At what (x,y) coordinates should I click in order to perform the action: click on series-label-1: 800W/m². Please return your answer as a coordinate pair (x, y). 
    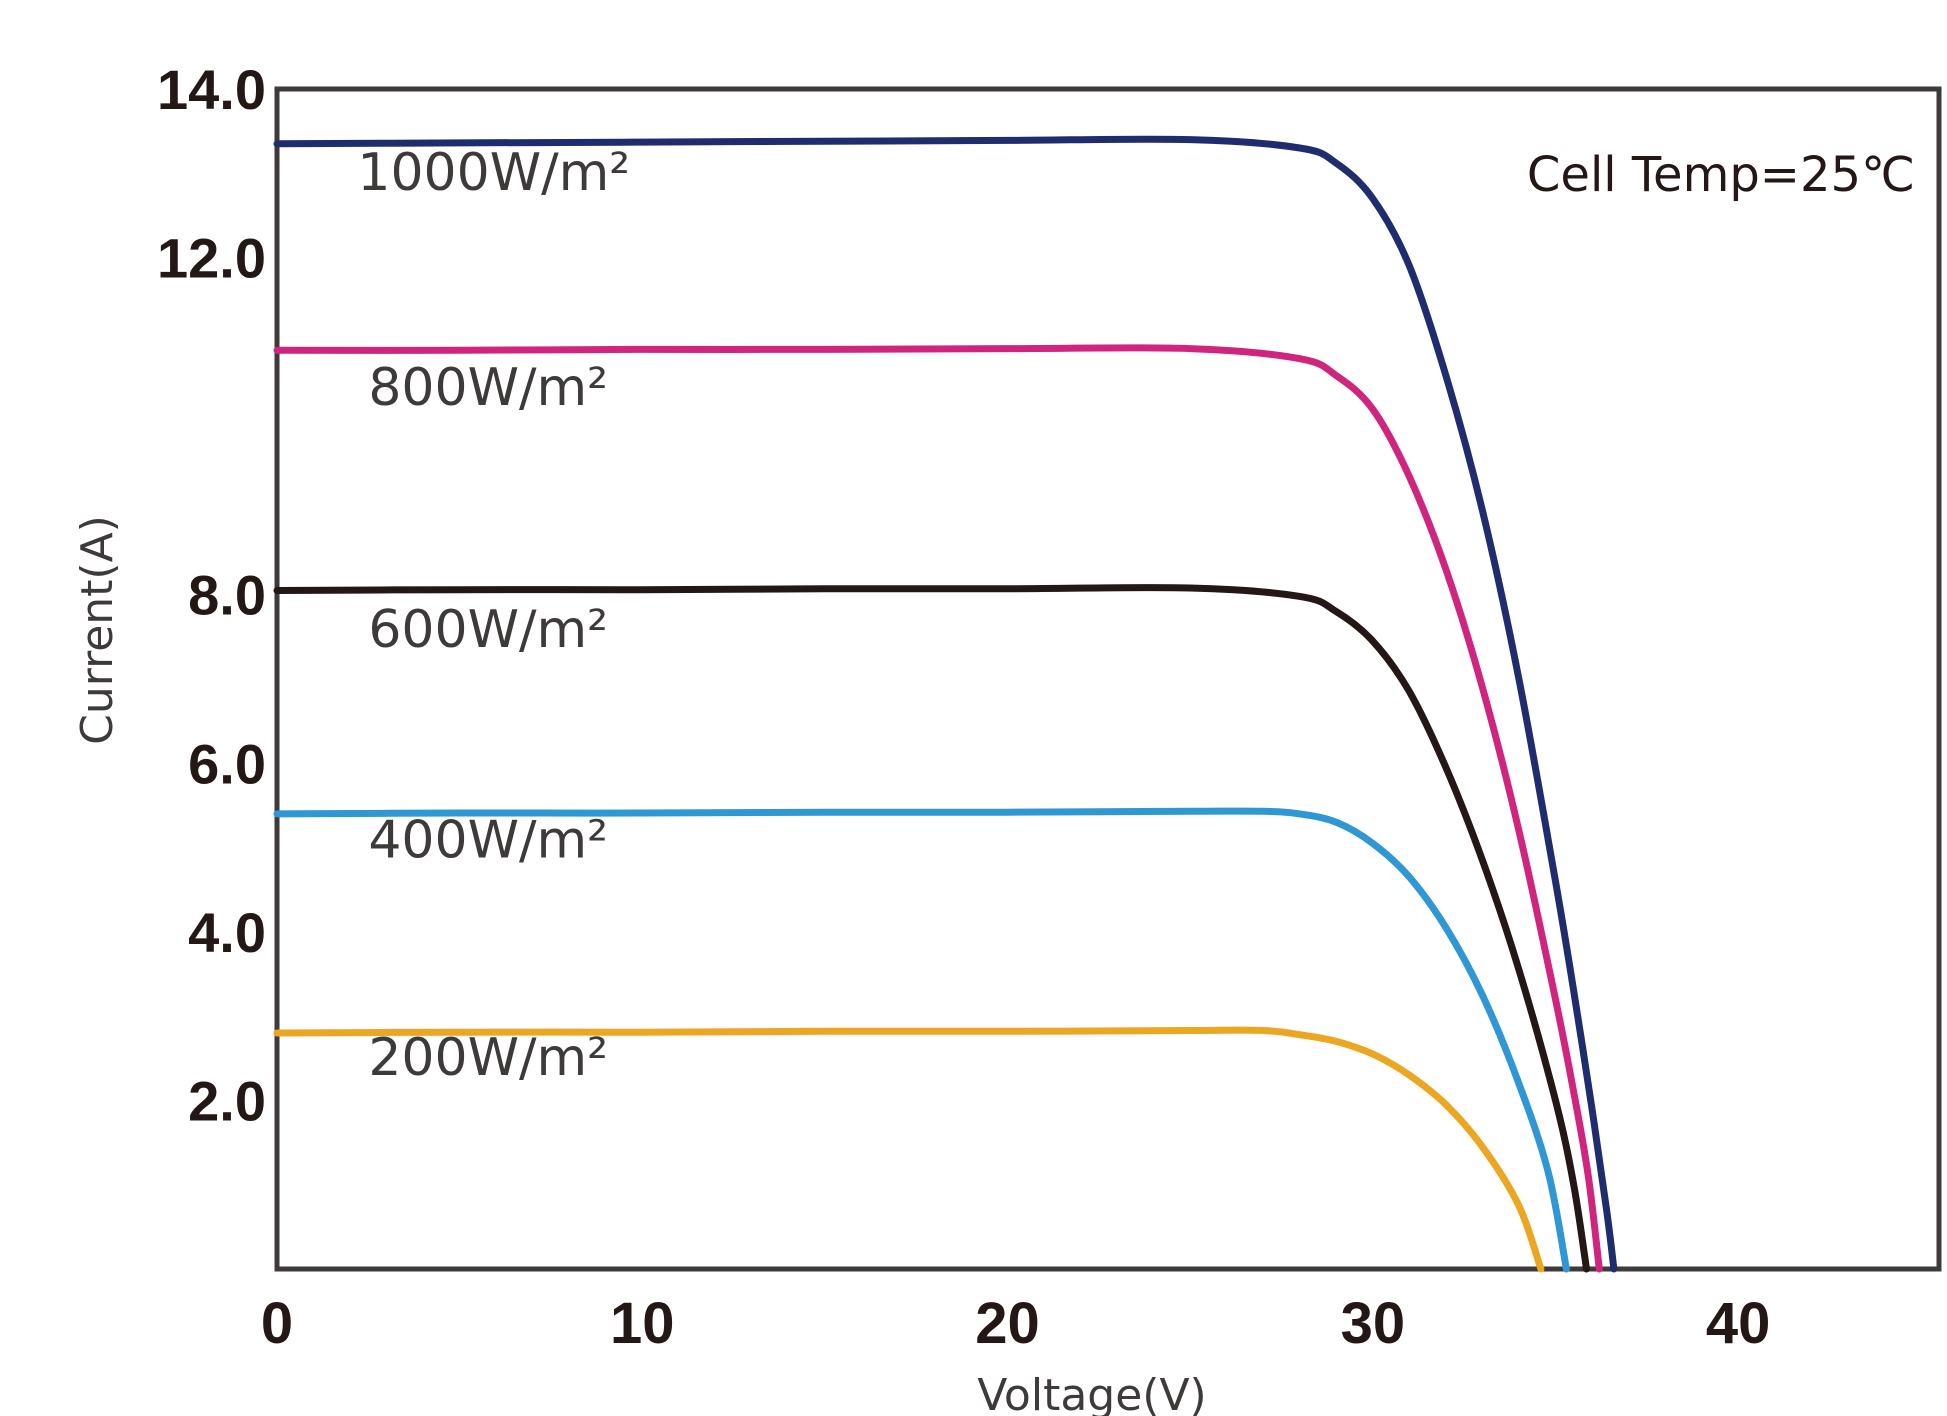
    Looking at the image, I should click on (488, 388).